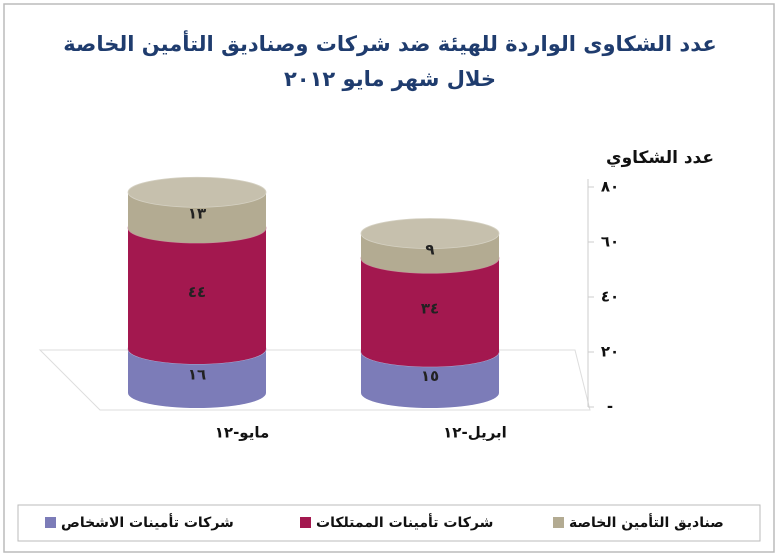 The height and width of the screenshot is (556, 778). Describe the element at coordinates (242, 433) in the screenshot. I see `x-tick-label: مايو-١٢` at that location.